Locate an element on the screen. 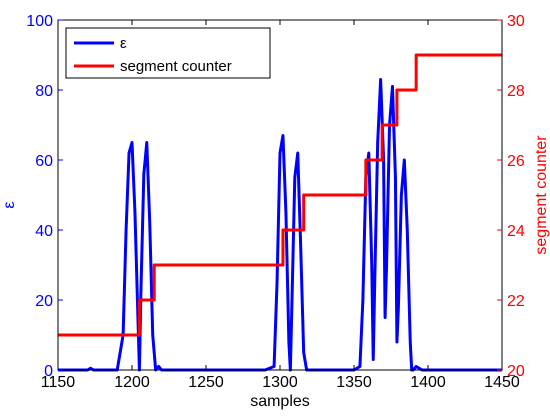  x-tick-label: 1150 is located at coordinates (58, 382).